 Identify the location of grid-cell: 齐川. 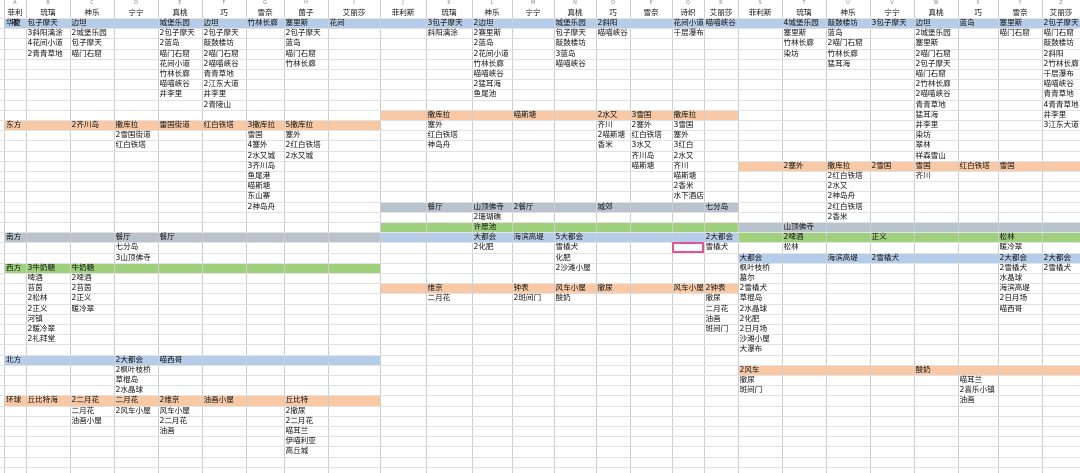
(923, 175).